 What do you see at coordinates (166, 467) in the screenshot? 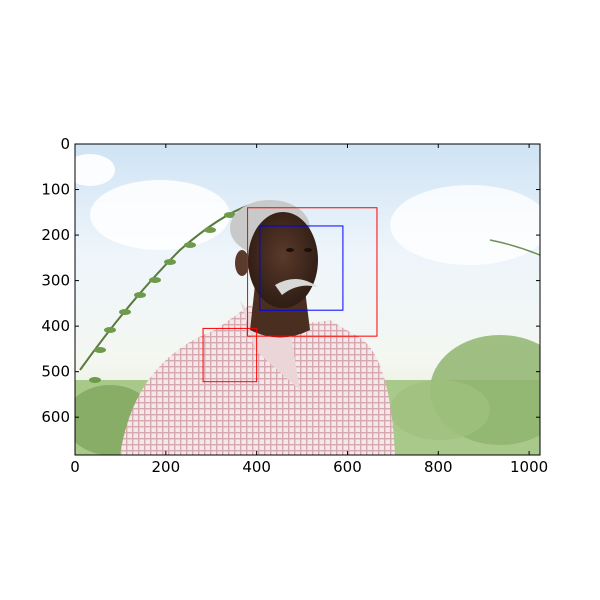
I see `x-tick-label: 200` at bounding box center [166, 467].